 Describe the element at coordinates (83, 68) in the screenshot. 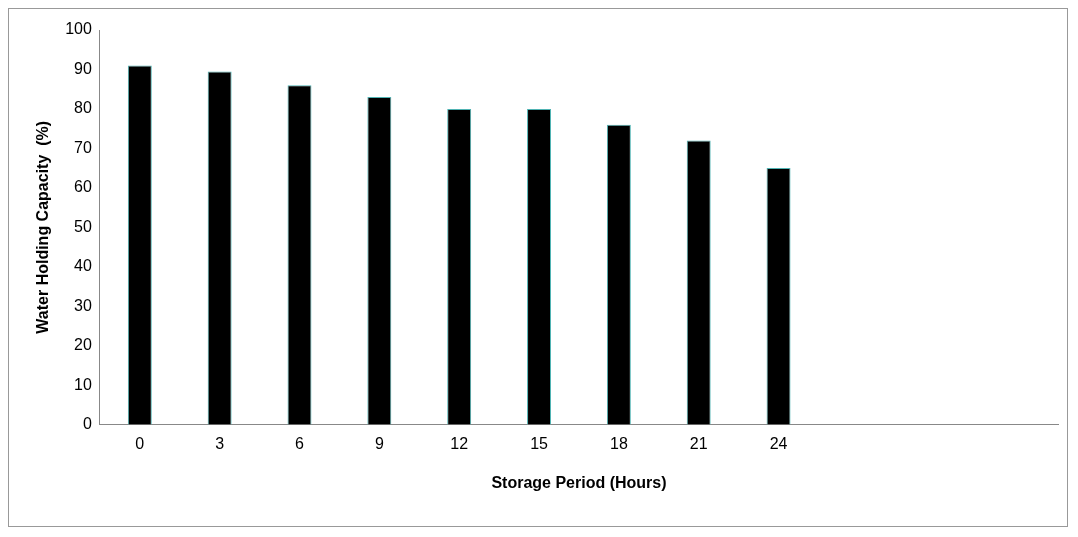

I see `y-tick-label: 90` at that location.